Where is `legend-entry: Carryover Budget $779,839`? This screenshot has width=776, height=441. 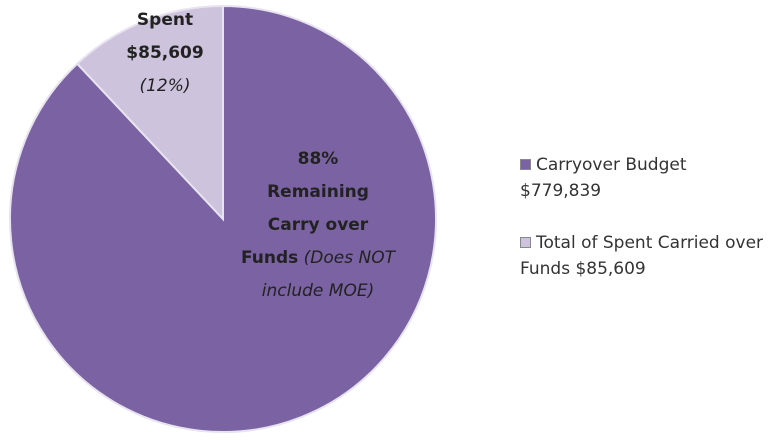
legend-entry: Carryover Budget $779,839 is located at coordinates (610, 178).